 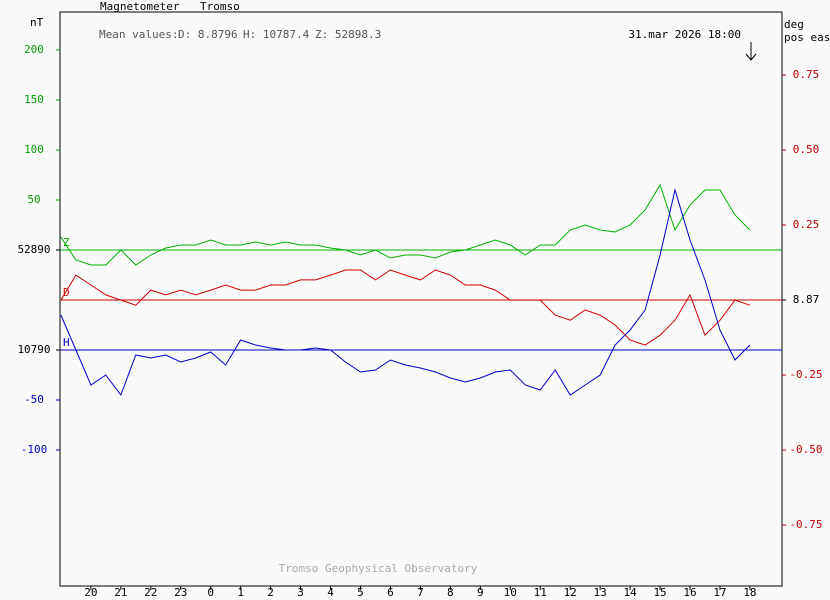 What do you see at coordinates (37, 22) in the screenshot?
I see `y-axis-label: nT` at bounding box center [37, 22].